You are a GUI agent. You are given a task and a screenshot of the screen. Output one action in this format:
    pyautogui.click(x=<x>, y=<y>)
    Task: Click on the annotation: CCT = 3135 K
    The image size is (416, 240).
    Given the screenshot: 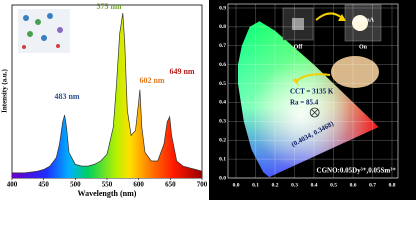 What is the action you would take?
    pyautogui.click(x=312, y=92)
    